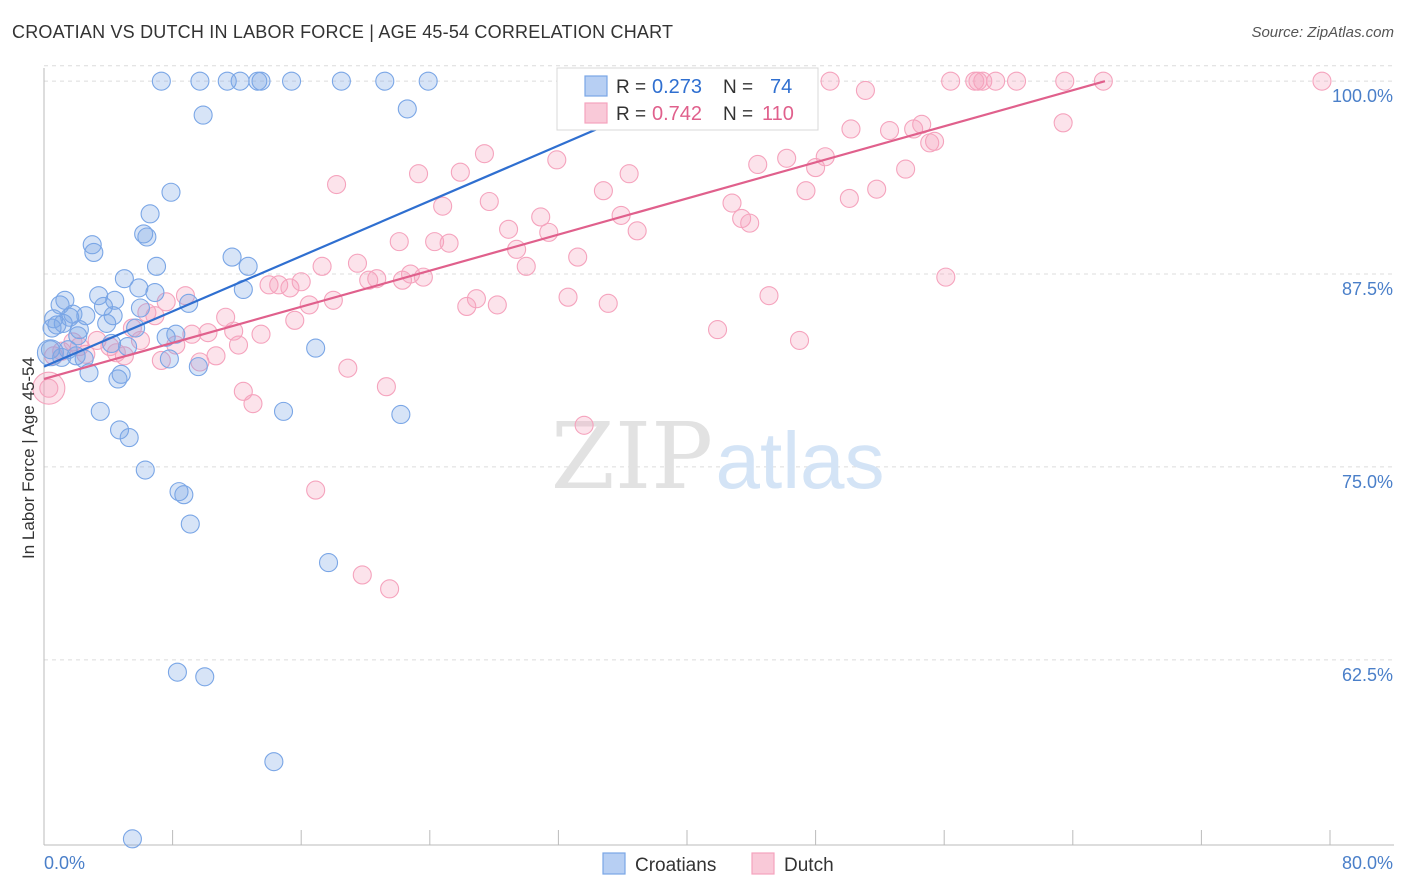 The width and height of the screenshot is (1406, 892). Describe the element at coordinates (50, 353) in the screenshot. I see `croatian-point-large` at that location.